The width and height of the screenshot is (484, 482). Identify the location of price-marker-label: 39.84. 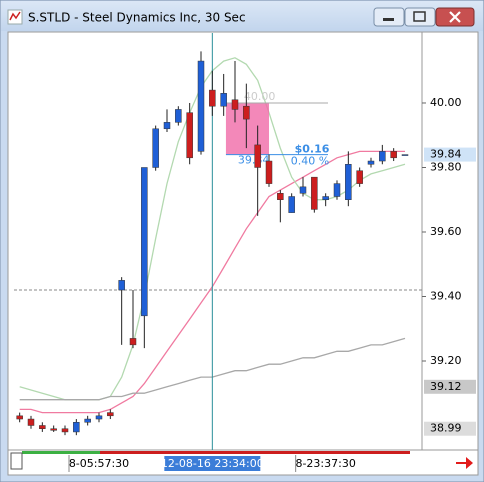
(446, 154).